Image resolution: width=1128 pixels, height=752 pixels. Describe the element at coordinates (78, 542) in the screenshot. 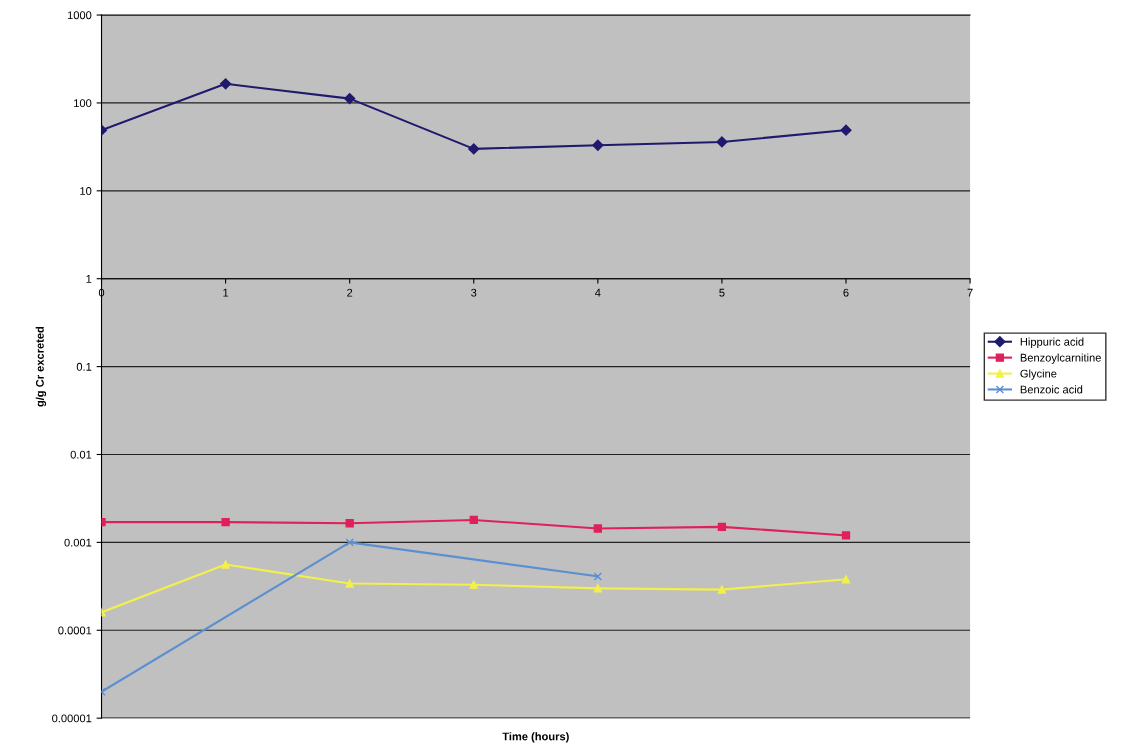

I see `y-tick-label: 0.001` at that location.